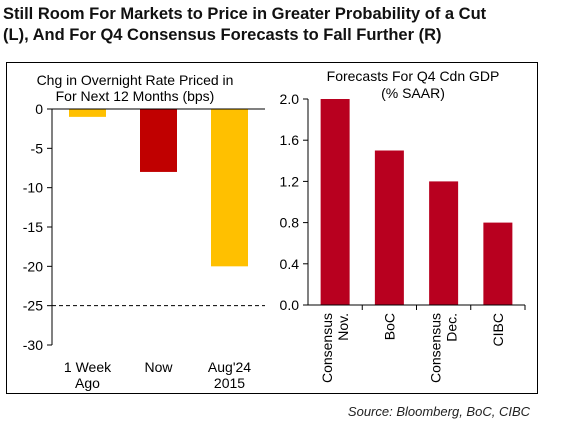 The width and height of the screenshot is (568, 426). What do you see at coordinates (413, 93) in the screenshot?
I see `right-chart-title-line: (% SAAR)` at bounding box center [413, 93].